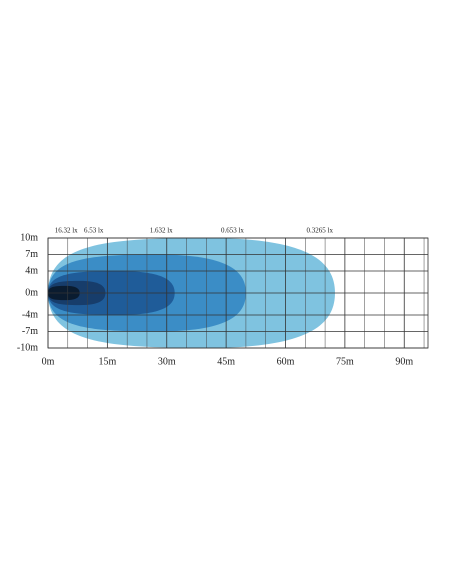  Describe the element at coordinates (29, 237) in the screenshot. I see `y-tick-label: 10m` at that location.